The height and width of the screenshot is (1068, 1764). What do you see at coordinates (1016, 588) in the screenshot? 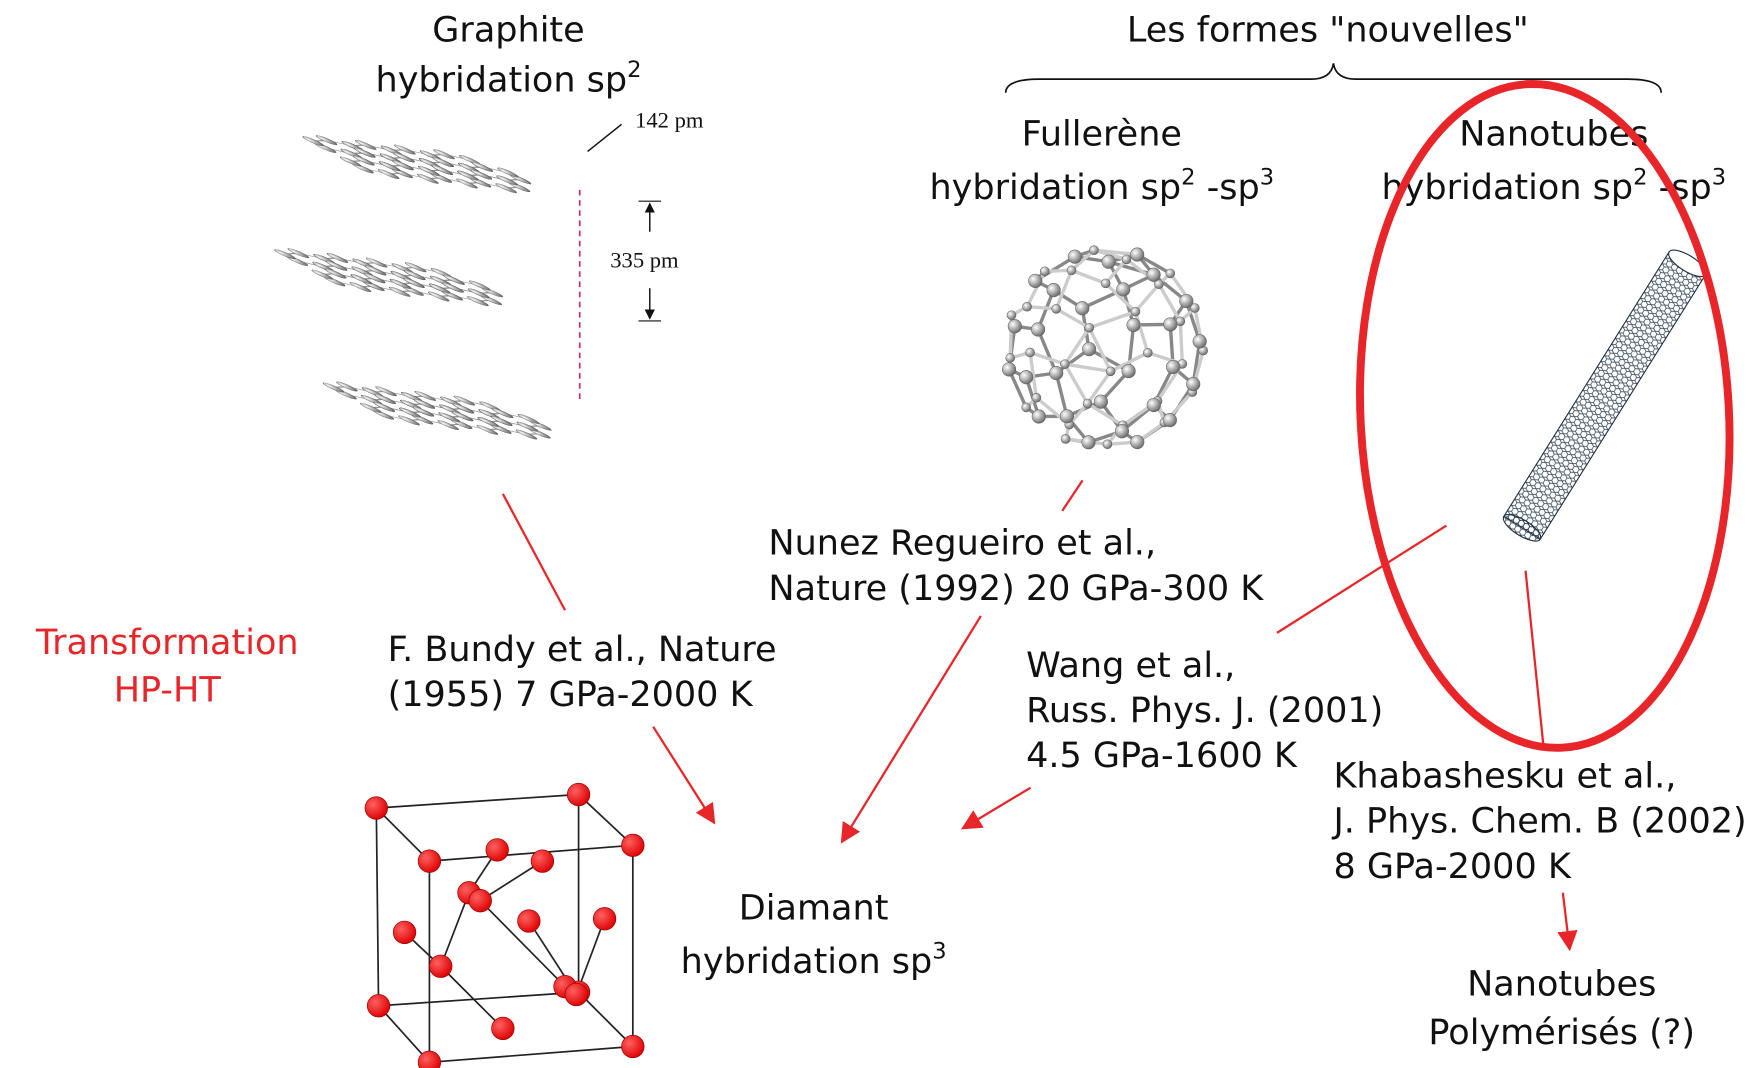
I see `reference: Nature (1992) 20 GPa-300 K` at bounding box center [1016, 588].